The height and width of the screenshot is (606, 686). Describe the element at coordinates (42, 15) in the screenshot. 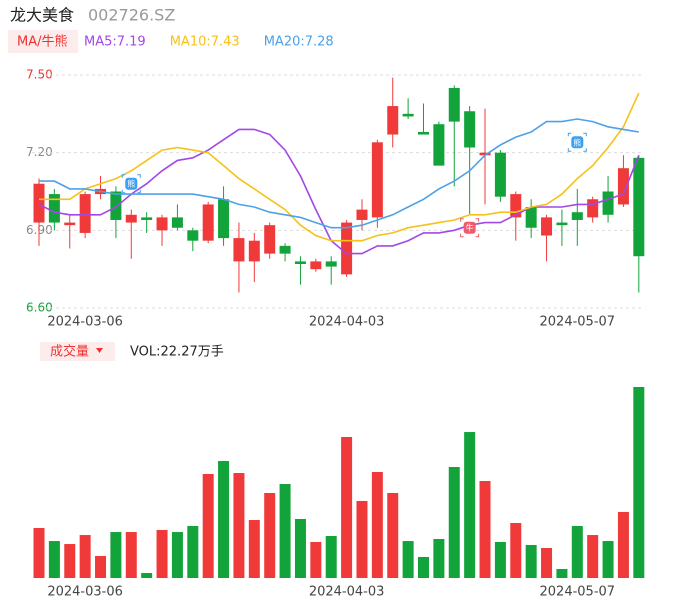

I see `stock-name: 龙大美食` at that location.